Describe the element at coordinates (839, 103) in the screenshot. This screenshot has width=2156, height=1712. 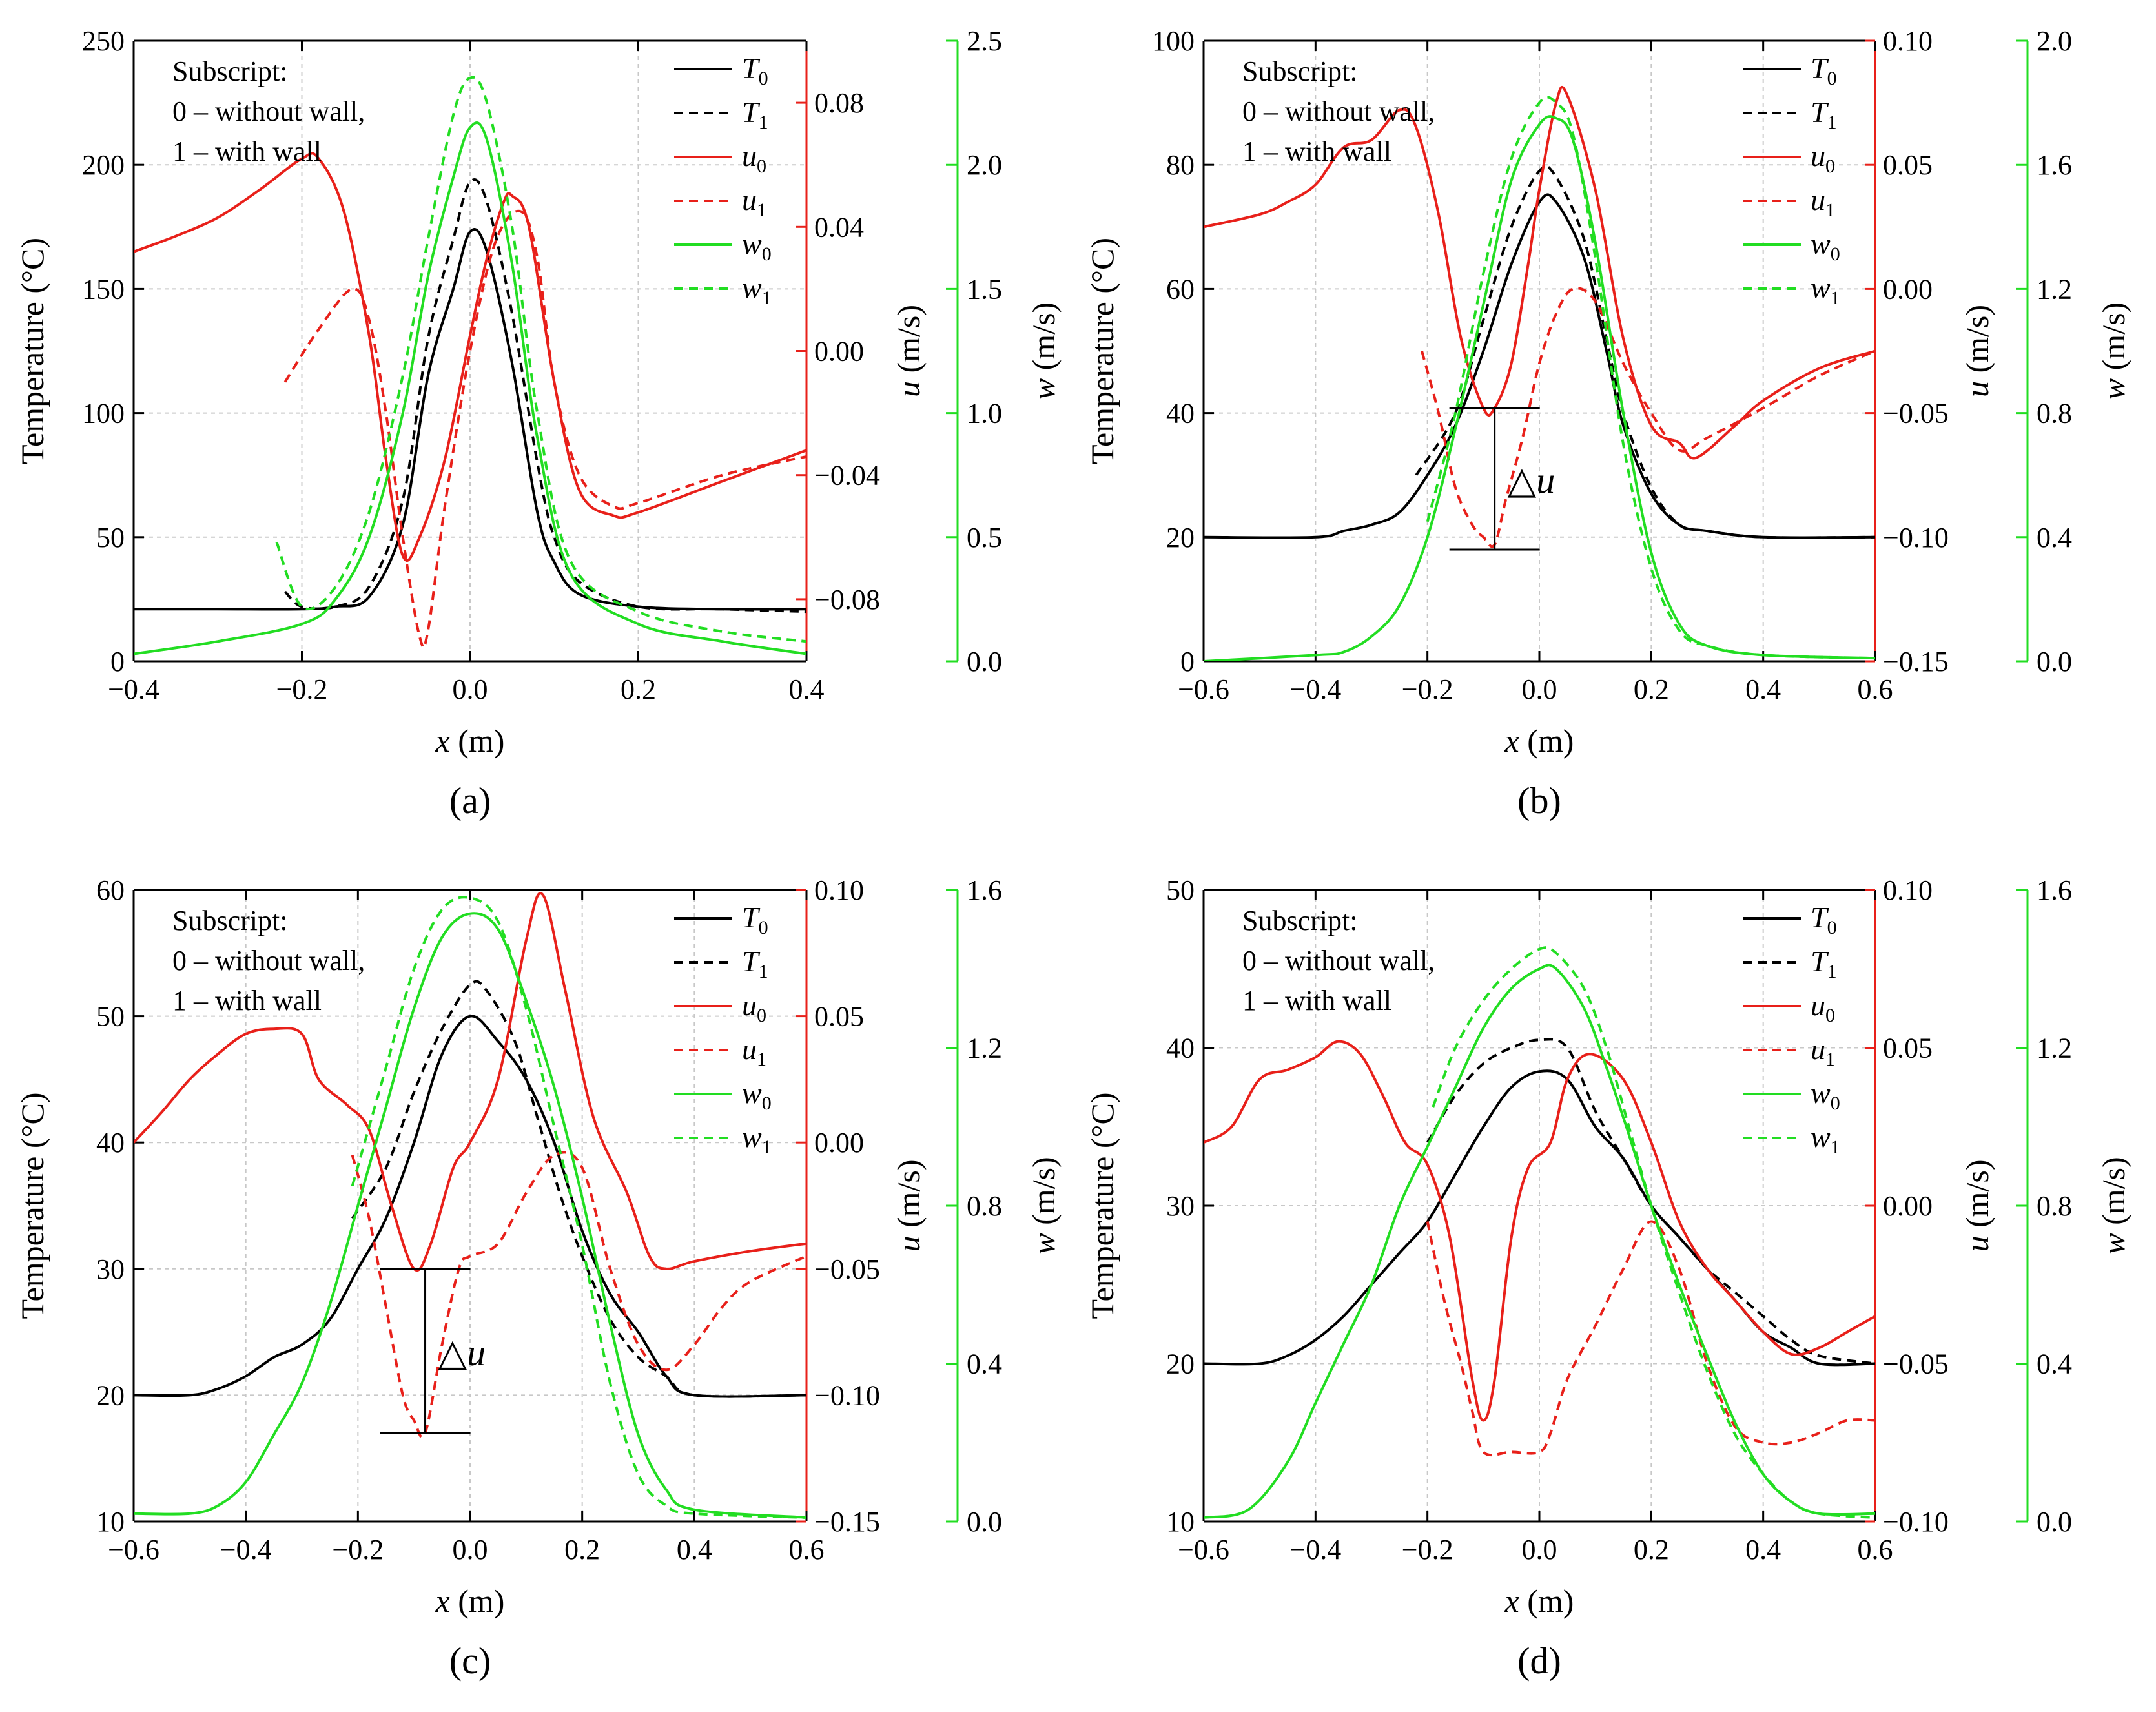
I see `u-tick-label: 0.08` at that location.